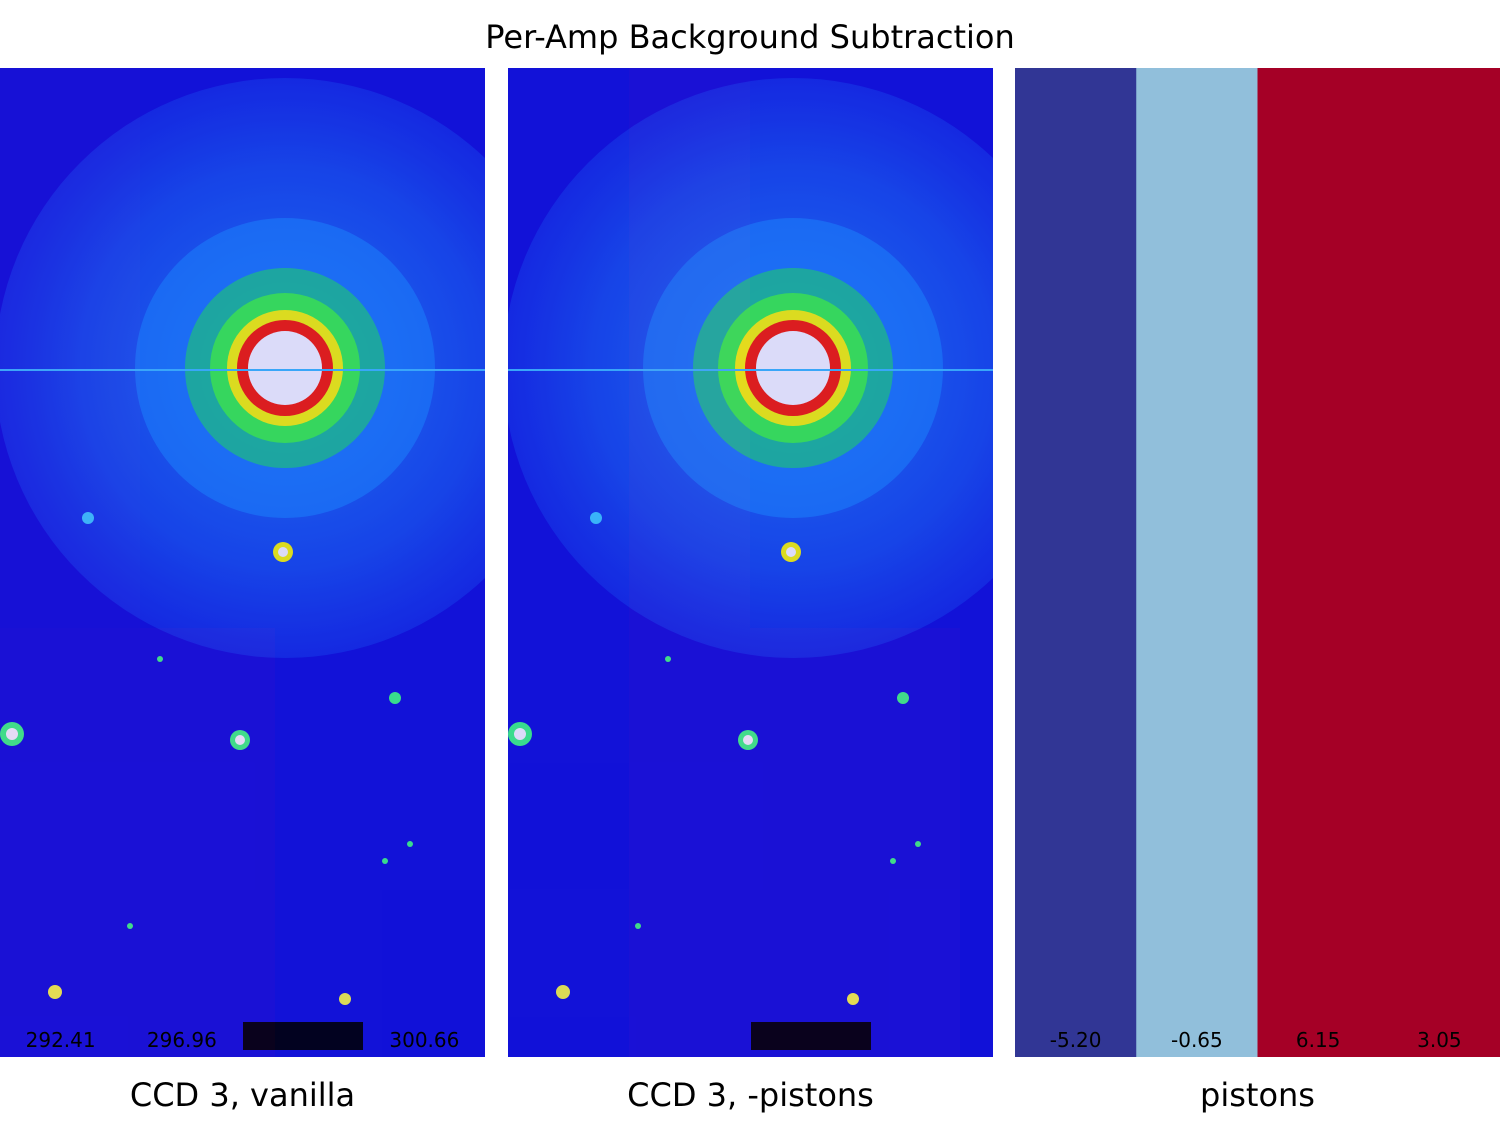 This screenshot has height=1125, width=1500. Describe the element at coordinates (750, 1095) in the screenshot. I see `panel-label: CCD 3, -pistons` at that location.